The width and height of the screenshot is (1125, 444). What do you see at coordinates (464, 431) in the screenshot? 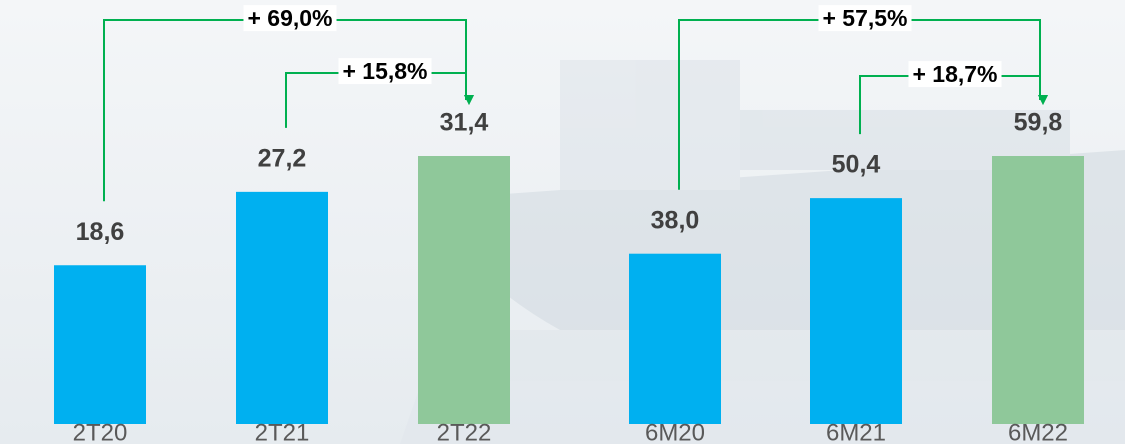
I see `x-tick-label: 2T22` at bounding box center [464, 431].